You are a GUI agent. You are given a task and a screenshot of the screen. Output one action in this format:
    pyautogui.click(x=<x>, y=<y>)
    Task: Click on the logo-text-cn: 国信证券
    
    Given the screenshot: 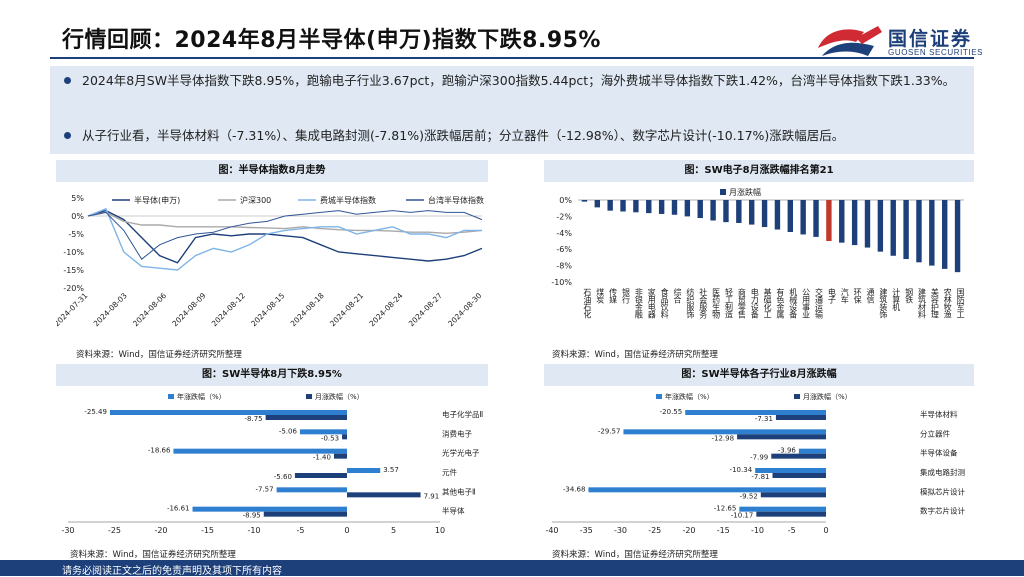 What is the action you would take?
    pyautogui.click(x=930, y=39)
    